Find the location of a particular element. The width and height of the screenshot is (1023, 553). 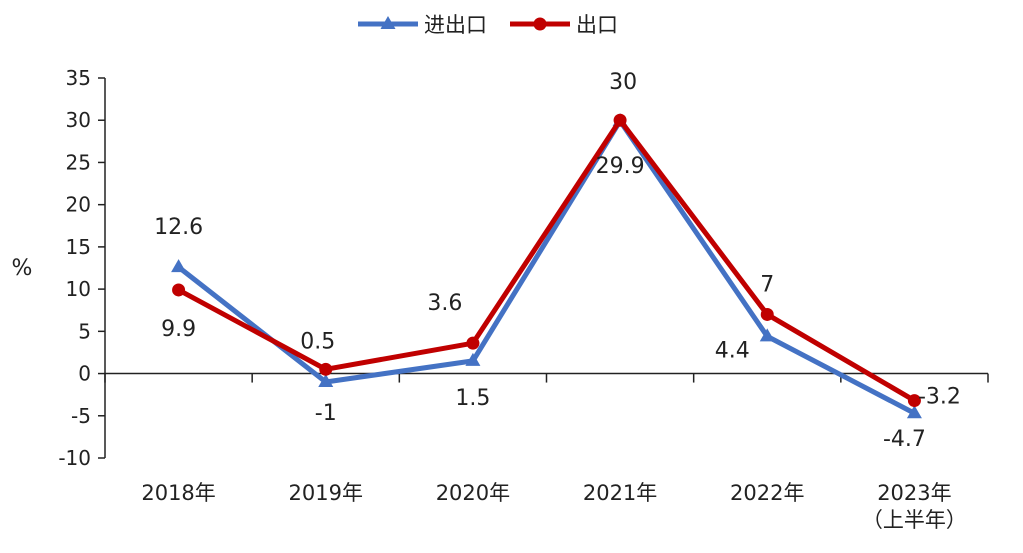

legend-marker-triangle is located at coordinates (388, 22).